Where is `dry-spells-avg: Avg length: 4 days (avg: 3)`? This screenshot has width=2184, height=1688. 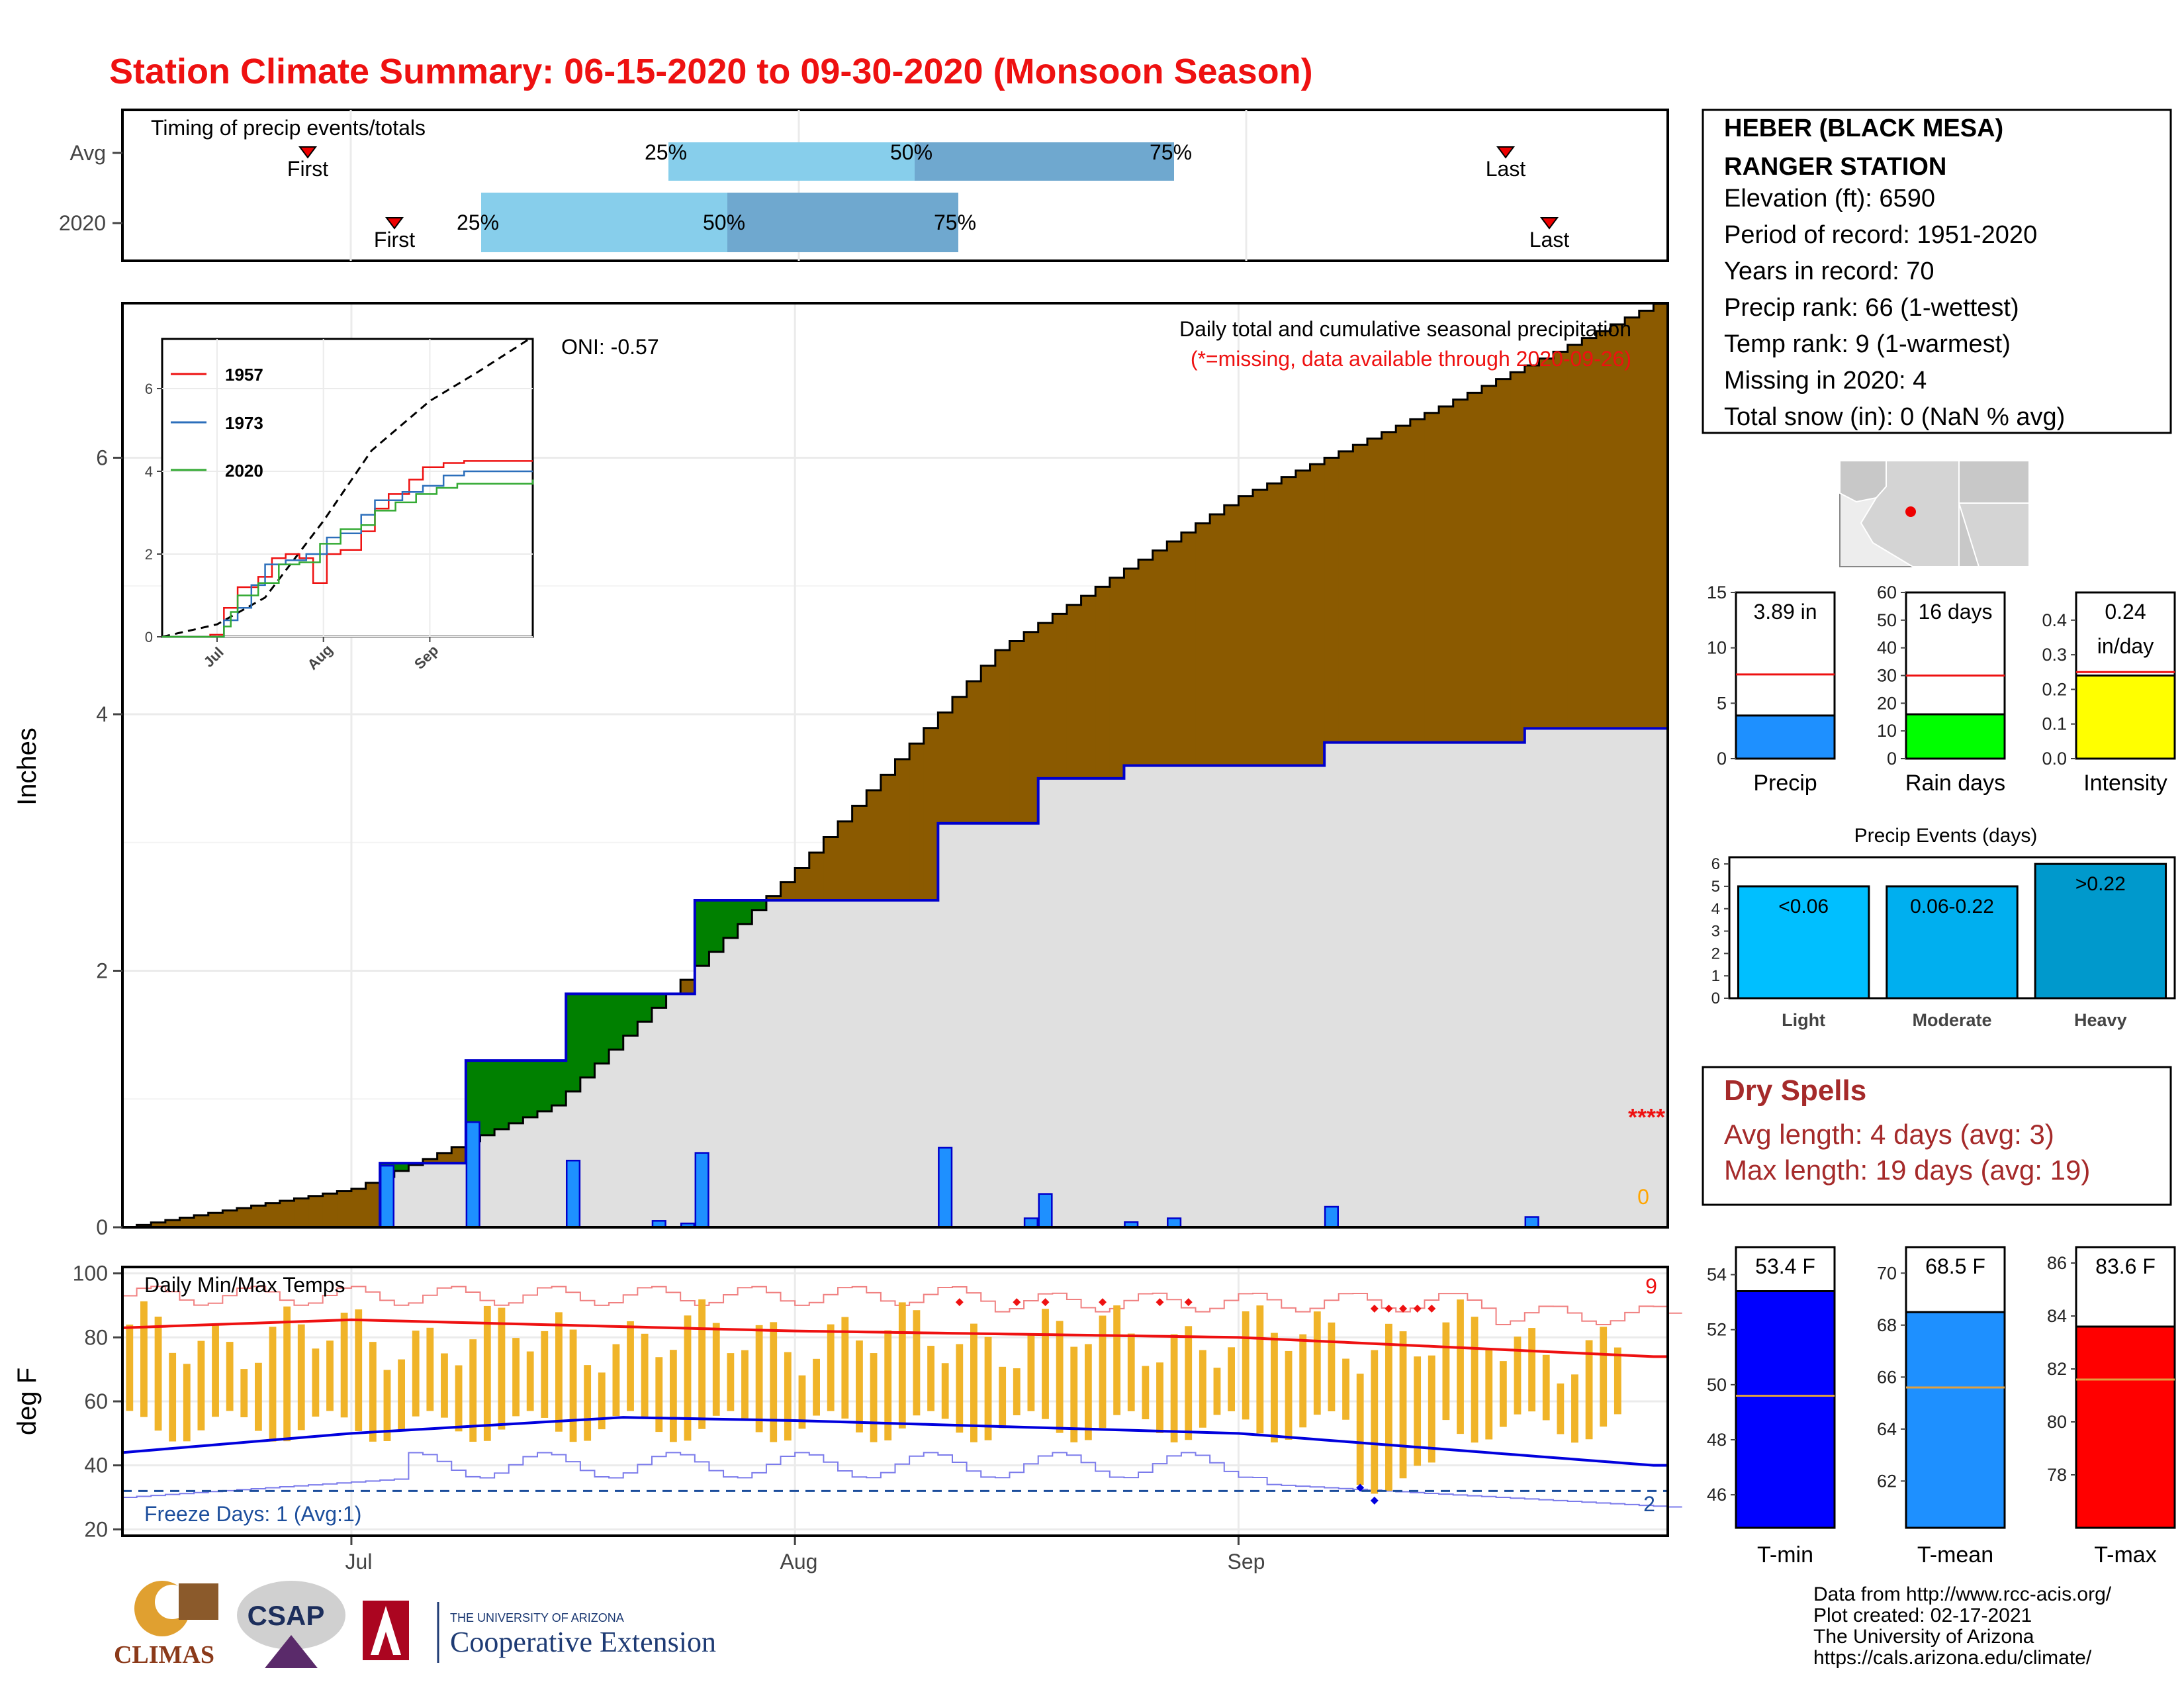 dry-spells-avg: Avg length: 4 days (avg: 3) is located at coordinates (1889, 1134).